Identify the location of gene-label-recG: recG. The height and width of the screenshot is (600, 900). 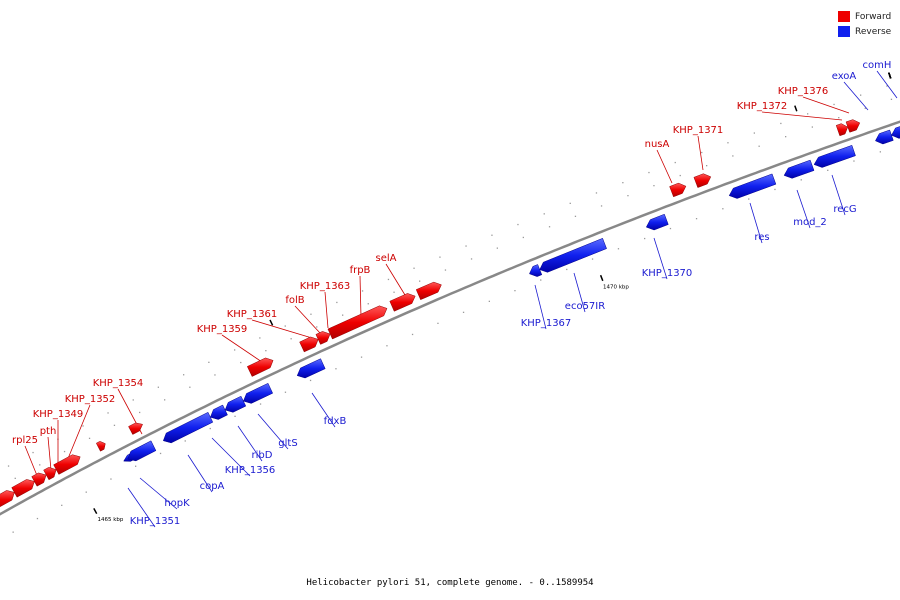
(844, 209).